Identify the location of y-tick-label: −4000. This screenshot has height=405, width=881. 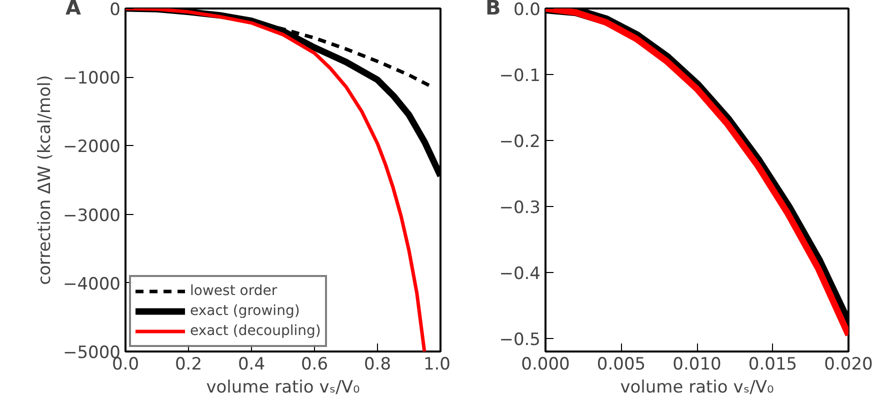
(91, 284).